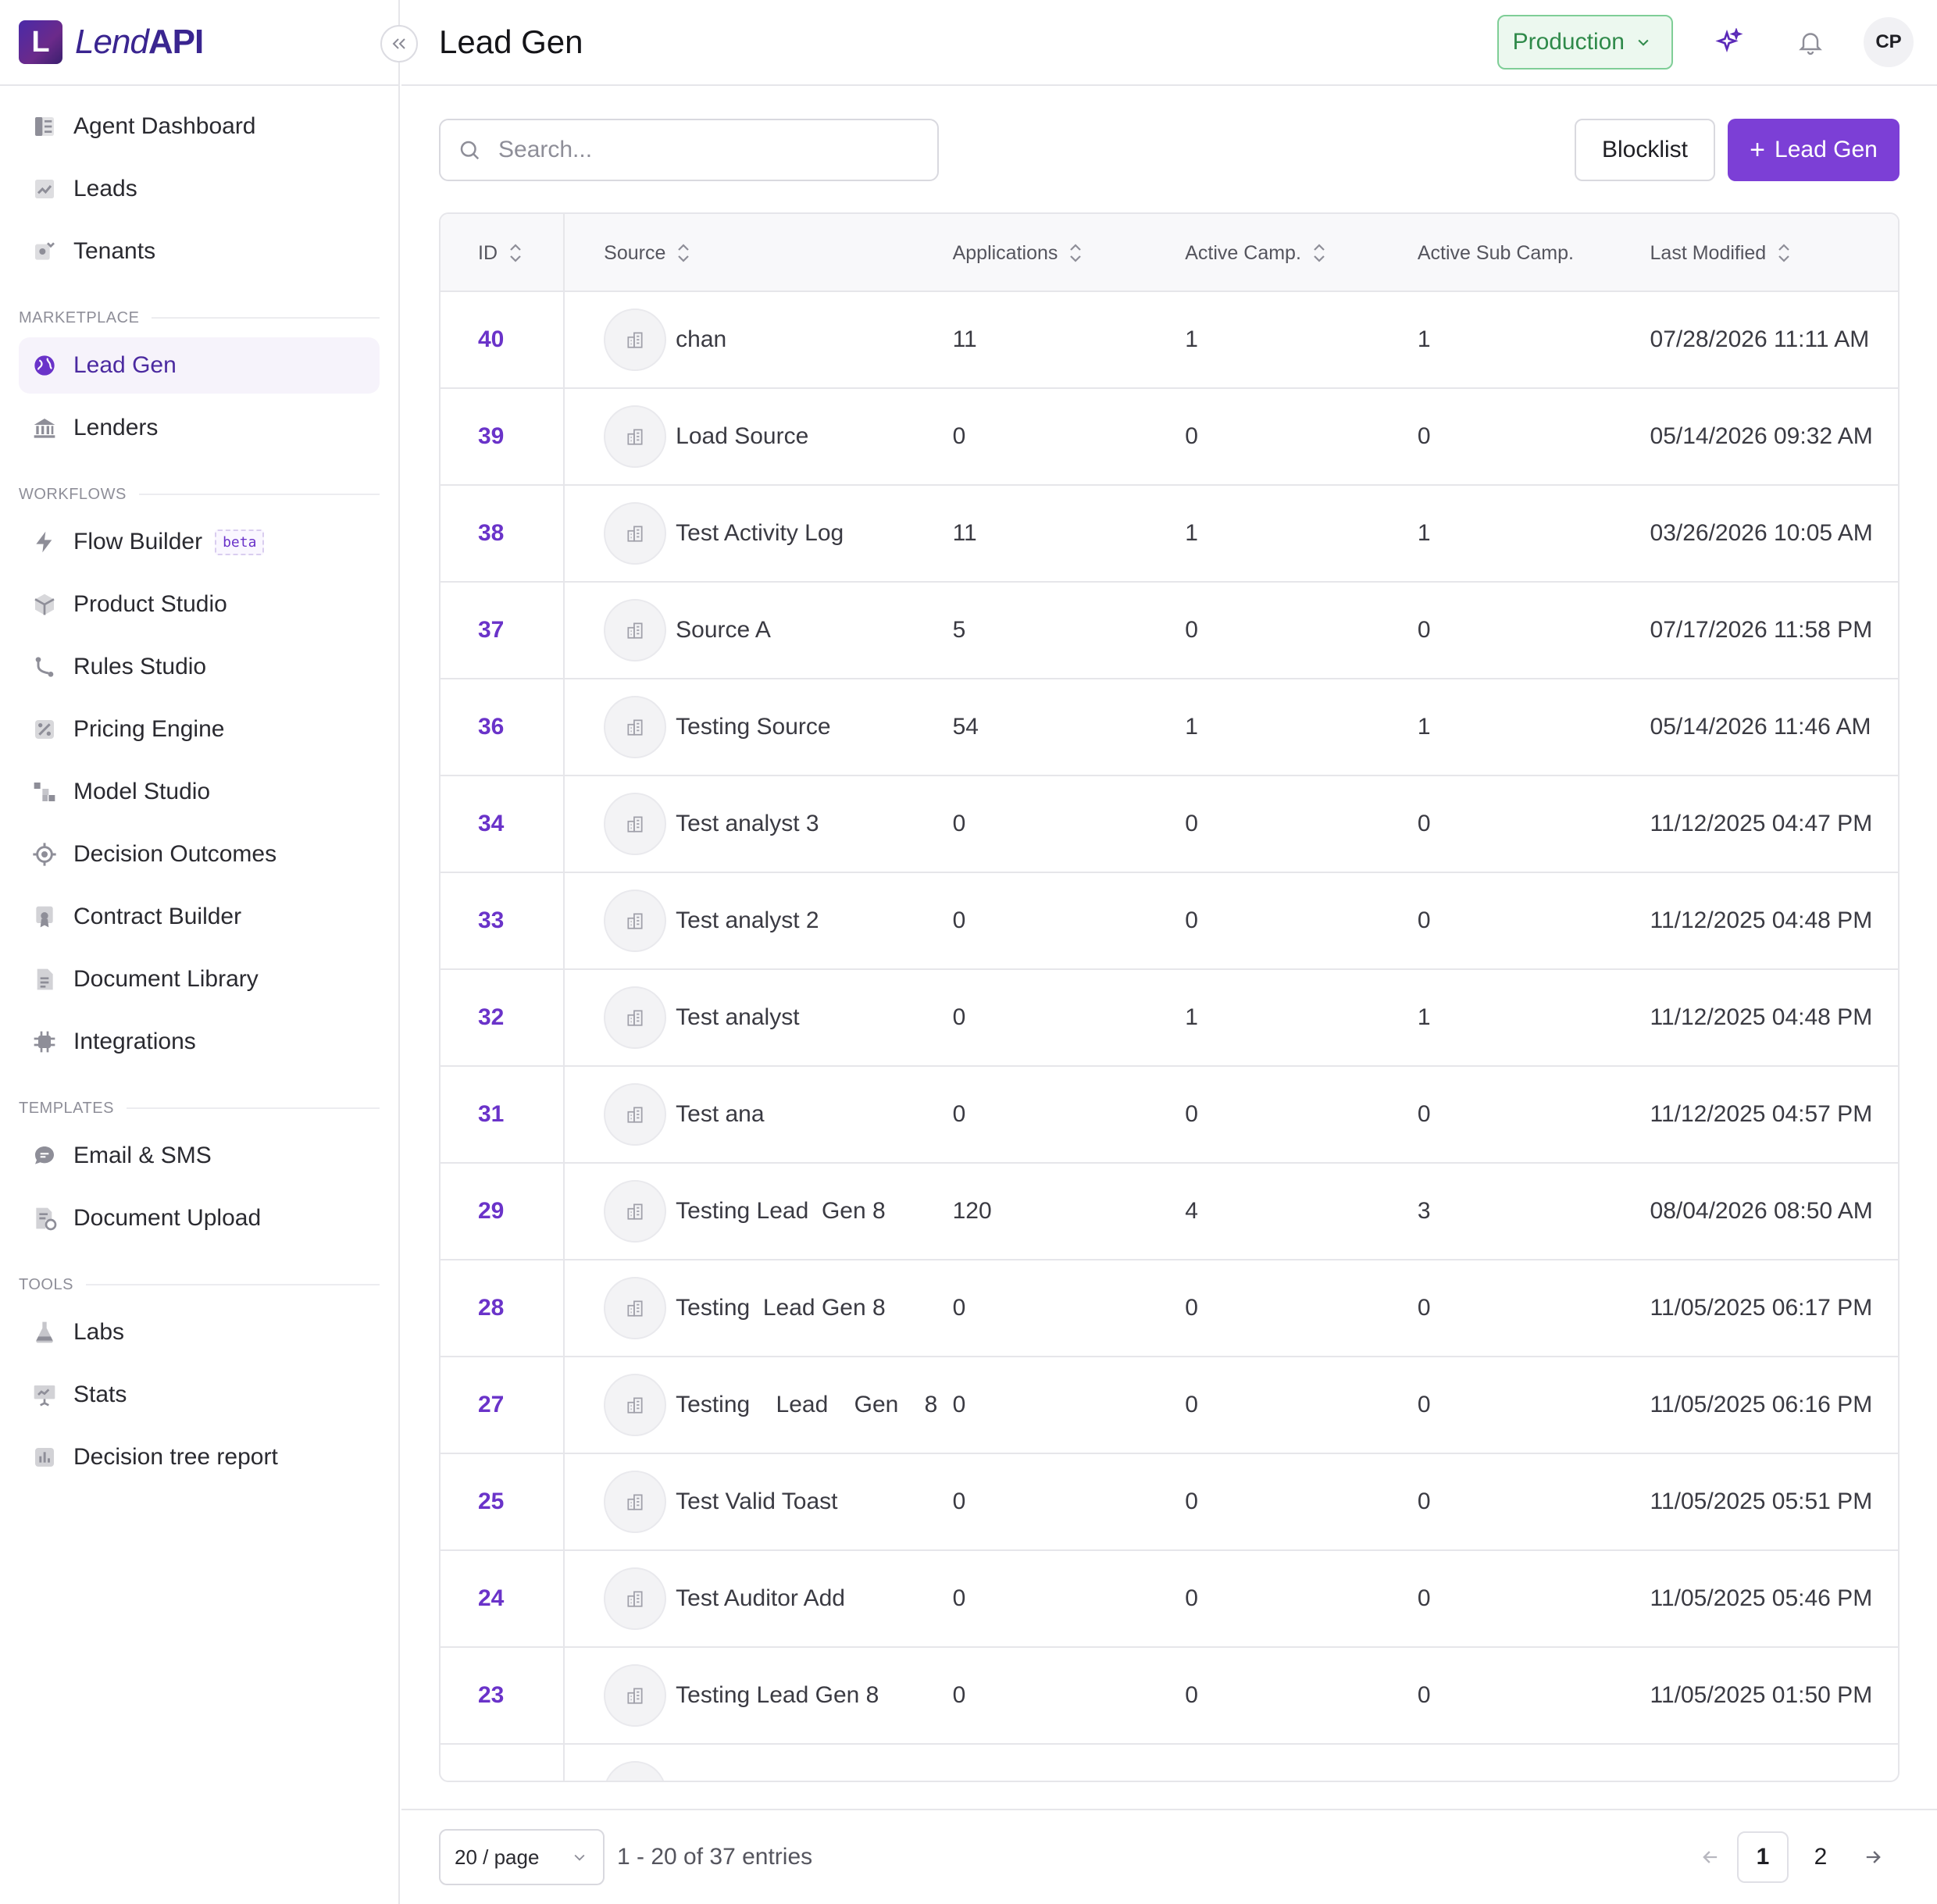 The image size is (1937, 1904). What do you see at coordinates (199, 1457) in the screenshot?
I see `sidebar-item-decision-tree-report: Decision tree report` at bounding box center [199, 1457].